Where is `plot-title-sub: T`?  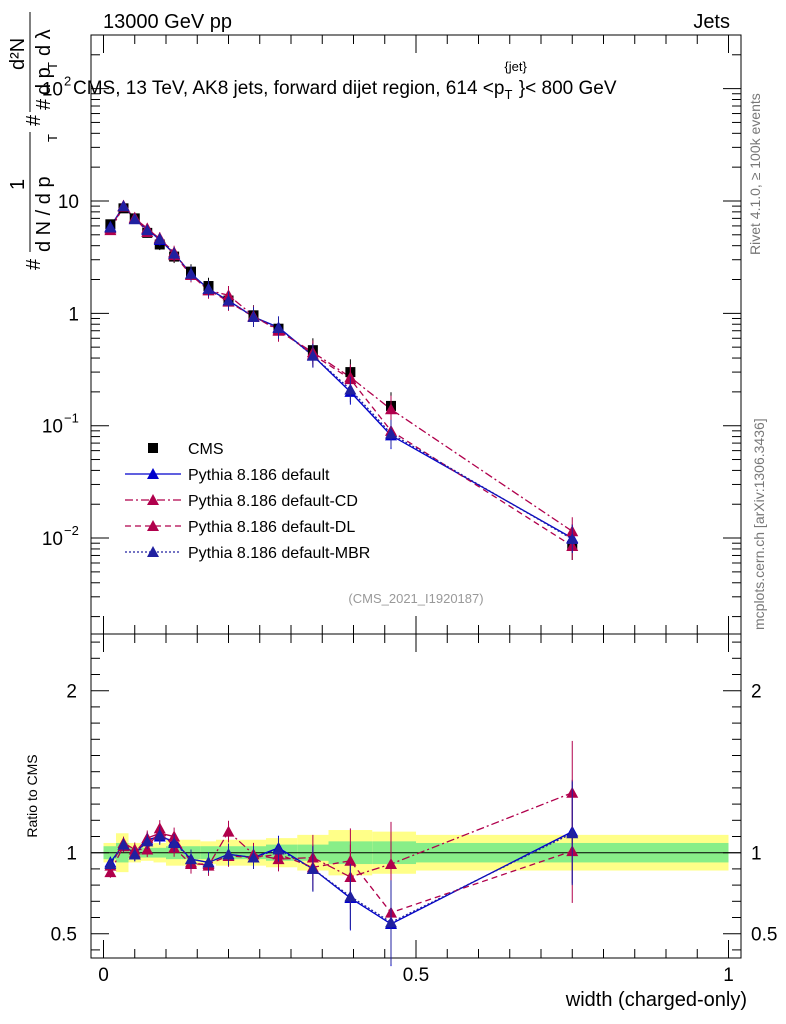
plot-title-sub: T is located at coordinates (508, 94).